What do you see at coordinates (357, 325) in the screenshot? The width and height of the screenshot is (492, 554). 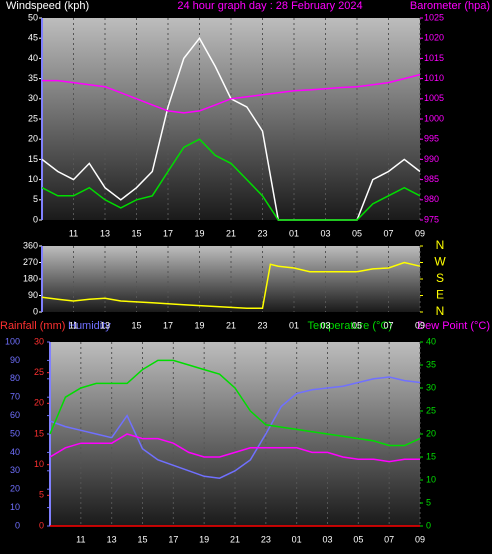 I see `x-tick-label: 05` at bounding box center [357, 325].